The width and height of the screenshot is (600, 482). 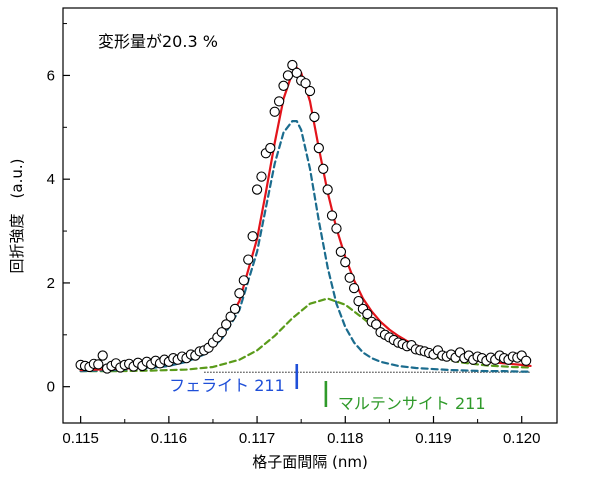 What do you see at coordinates (257, 438) in the screenshot?
I see `x-tick-label: 0.117` at bounding box center [257, 438].